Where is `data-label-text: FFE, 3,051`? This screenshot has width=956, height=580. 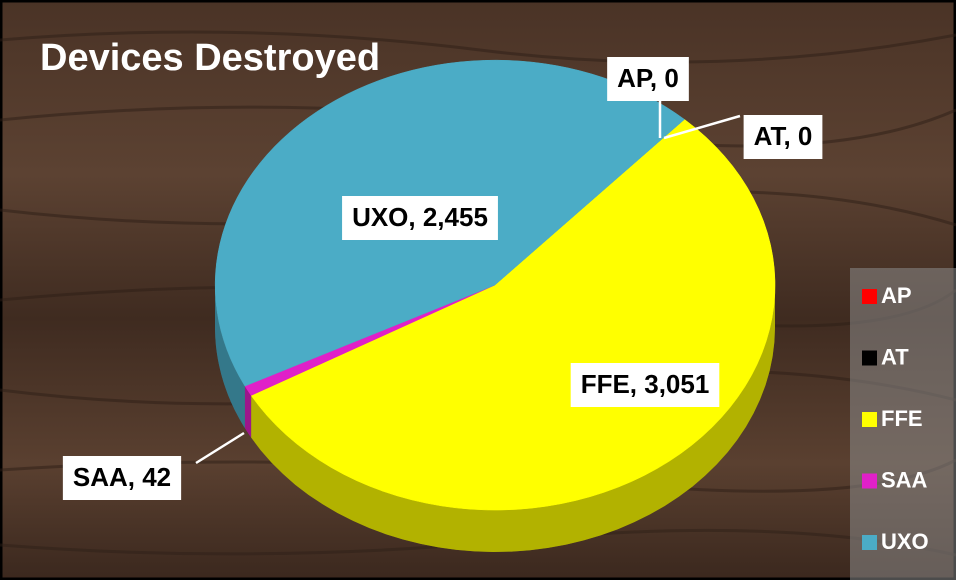 data-label-text: FFE, 3,051 is located at coordinates (645, 384).